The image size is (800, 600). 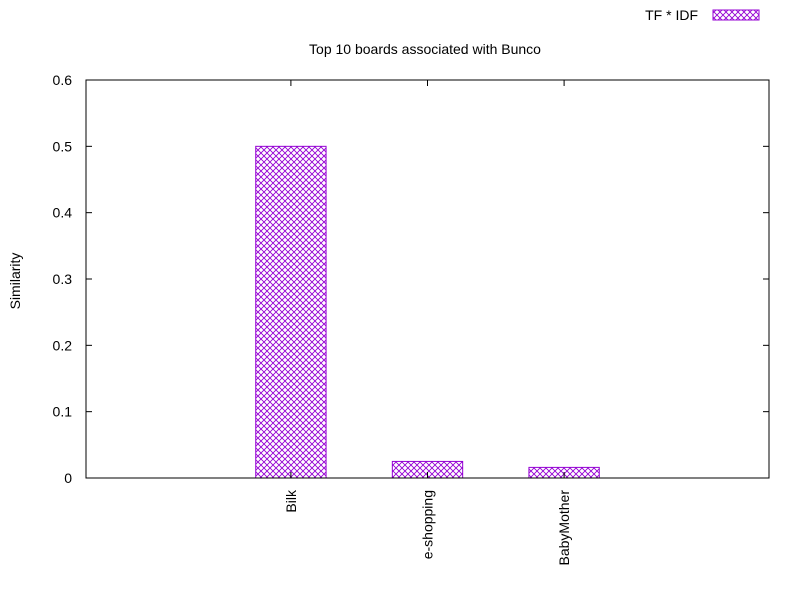 I want to click on y-axis-label: Similarity, so click(x=15, y=281).